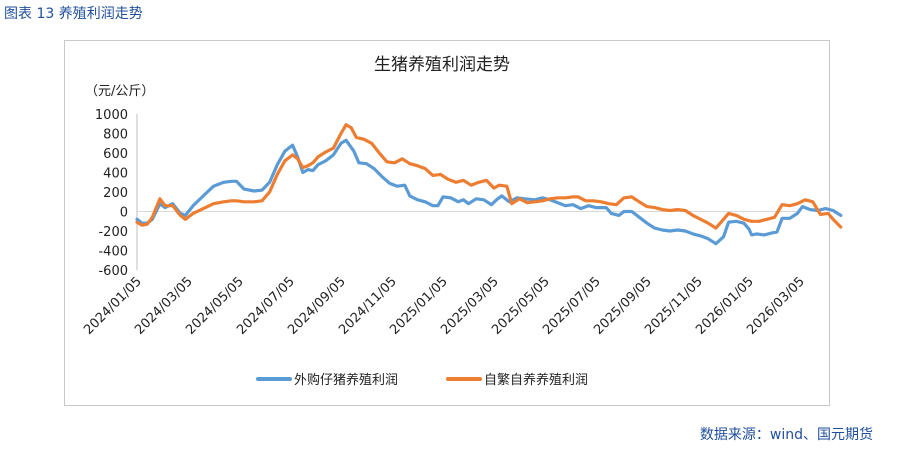 This screenshot has height=451, width=903. Describe the element at coordinates (113, 232) in the screenshot. I see `y-tick-label: -200` at that location.